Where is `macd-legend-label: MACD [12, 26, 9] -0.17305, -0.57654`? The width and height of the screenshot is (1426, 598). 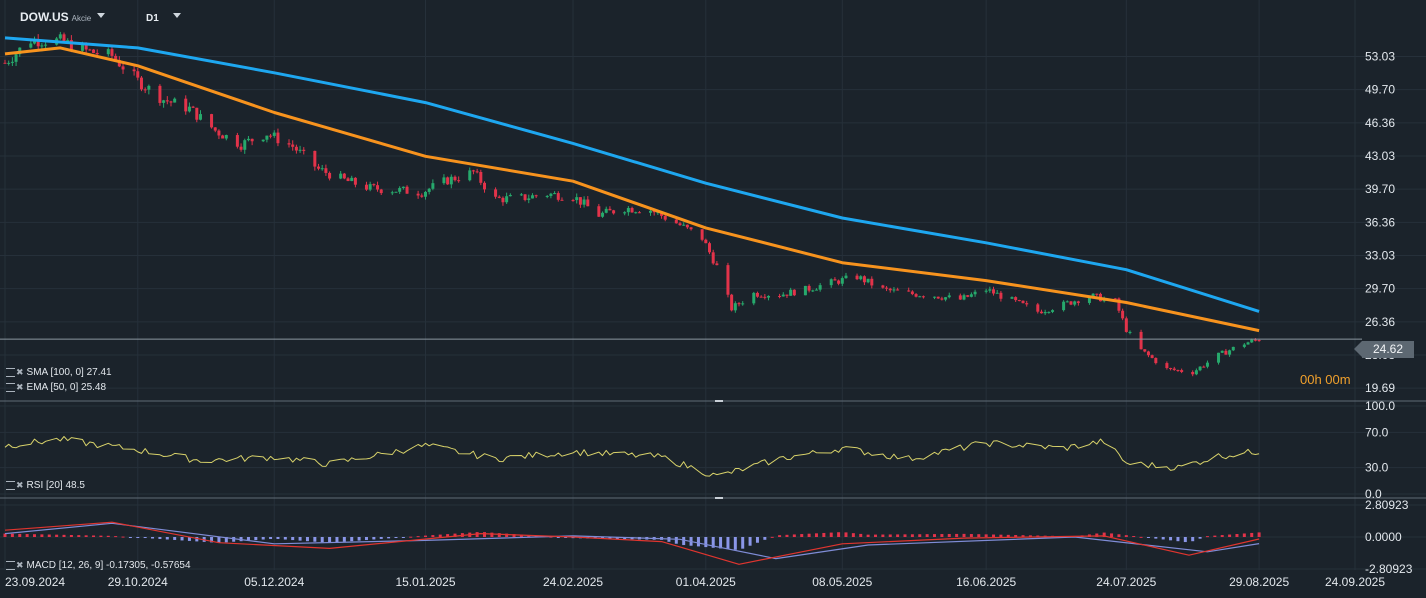 macd-legend-label: MACD [12, 26, 9] -0.17305, -0.57654 is located at coordinates (108, 565).